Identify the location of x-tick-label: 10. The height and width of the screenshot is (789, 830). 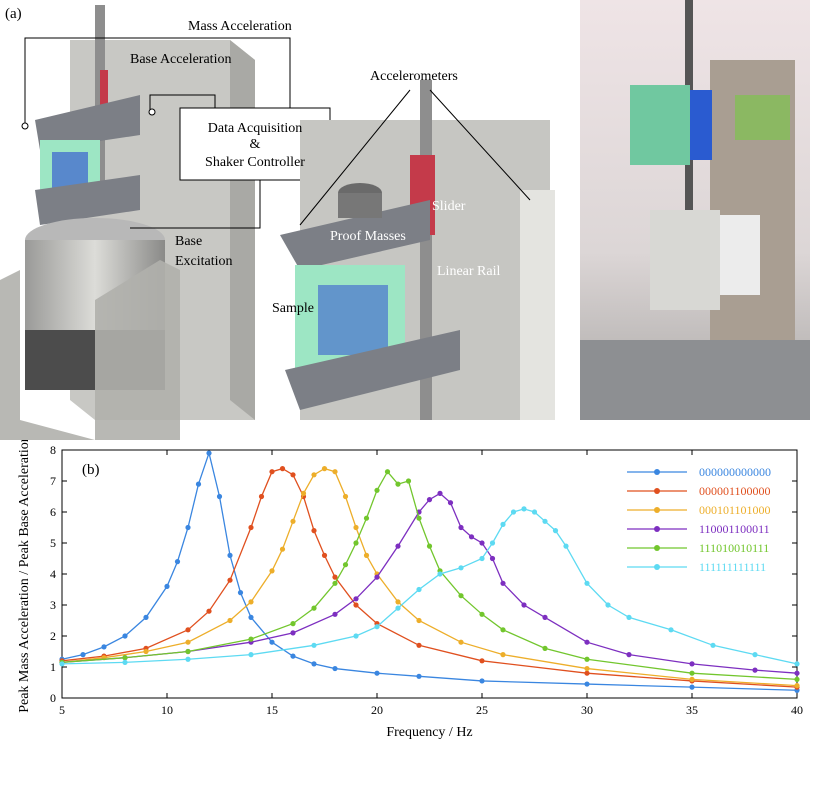
(167, 710).